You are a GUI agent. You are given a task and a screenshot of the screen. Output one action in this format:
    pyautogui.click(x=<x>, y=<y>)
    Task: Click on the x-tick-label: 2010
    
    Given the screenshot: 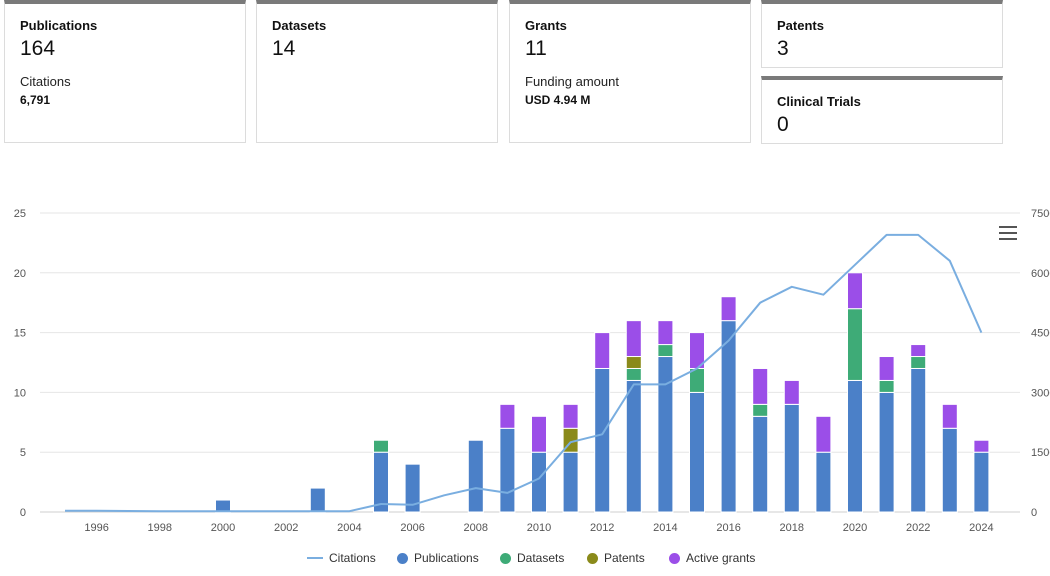 What is the action you would take?
    pyautogui.click(x=539, y=528)
    